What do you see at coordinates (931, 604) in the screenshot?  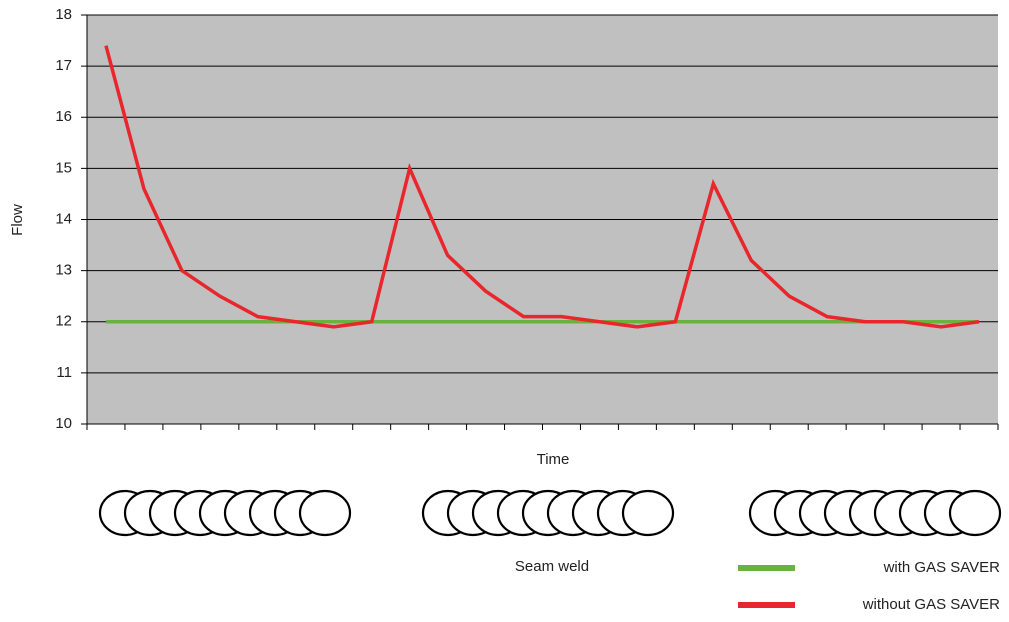 I see `legend-label: without GAS SAVER` at bounding box center [931, 604].